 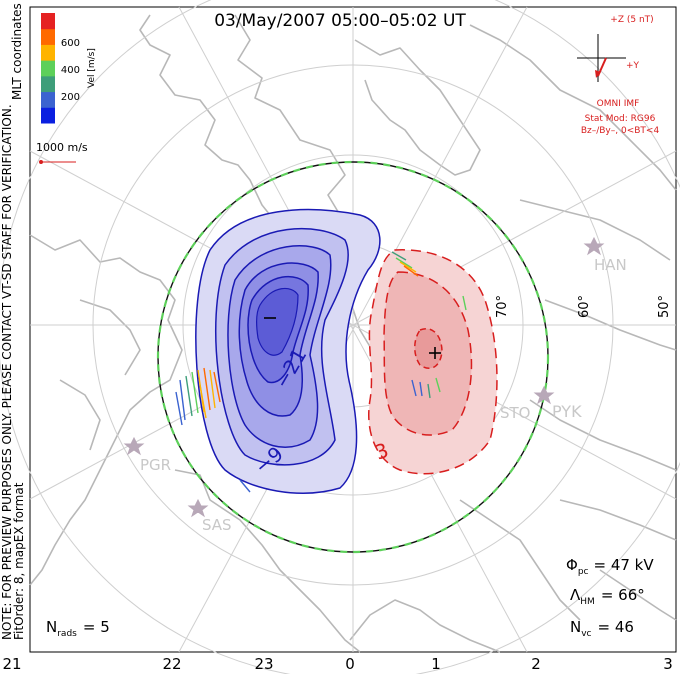 I want to click on mlt-tick-0: 0, so click(x=350, y=664).